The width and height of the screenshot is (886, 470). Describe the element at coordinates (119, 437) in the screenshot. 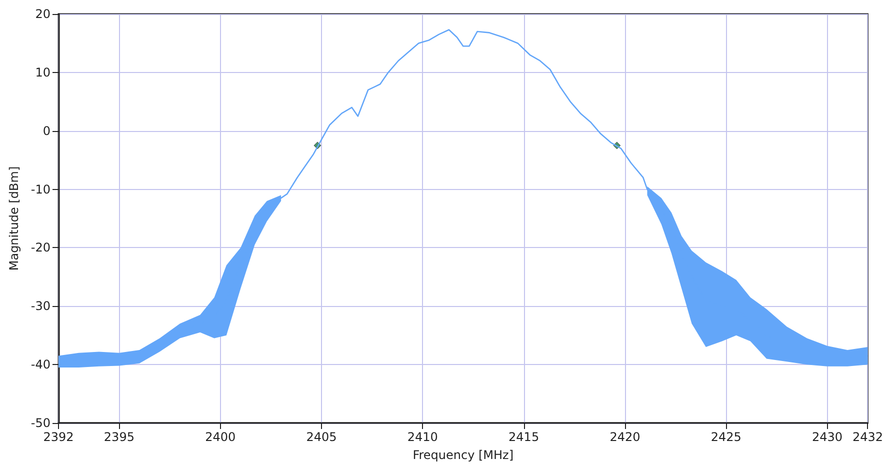

I see `x-tick-label: 2395` at that location.